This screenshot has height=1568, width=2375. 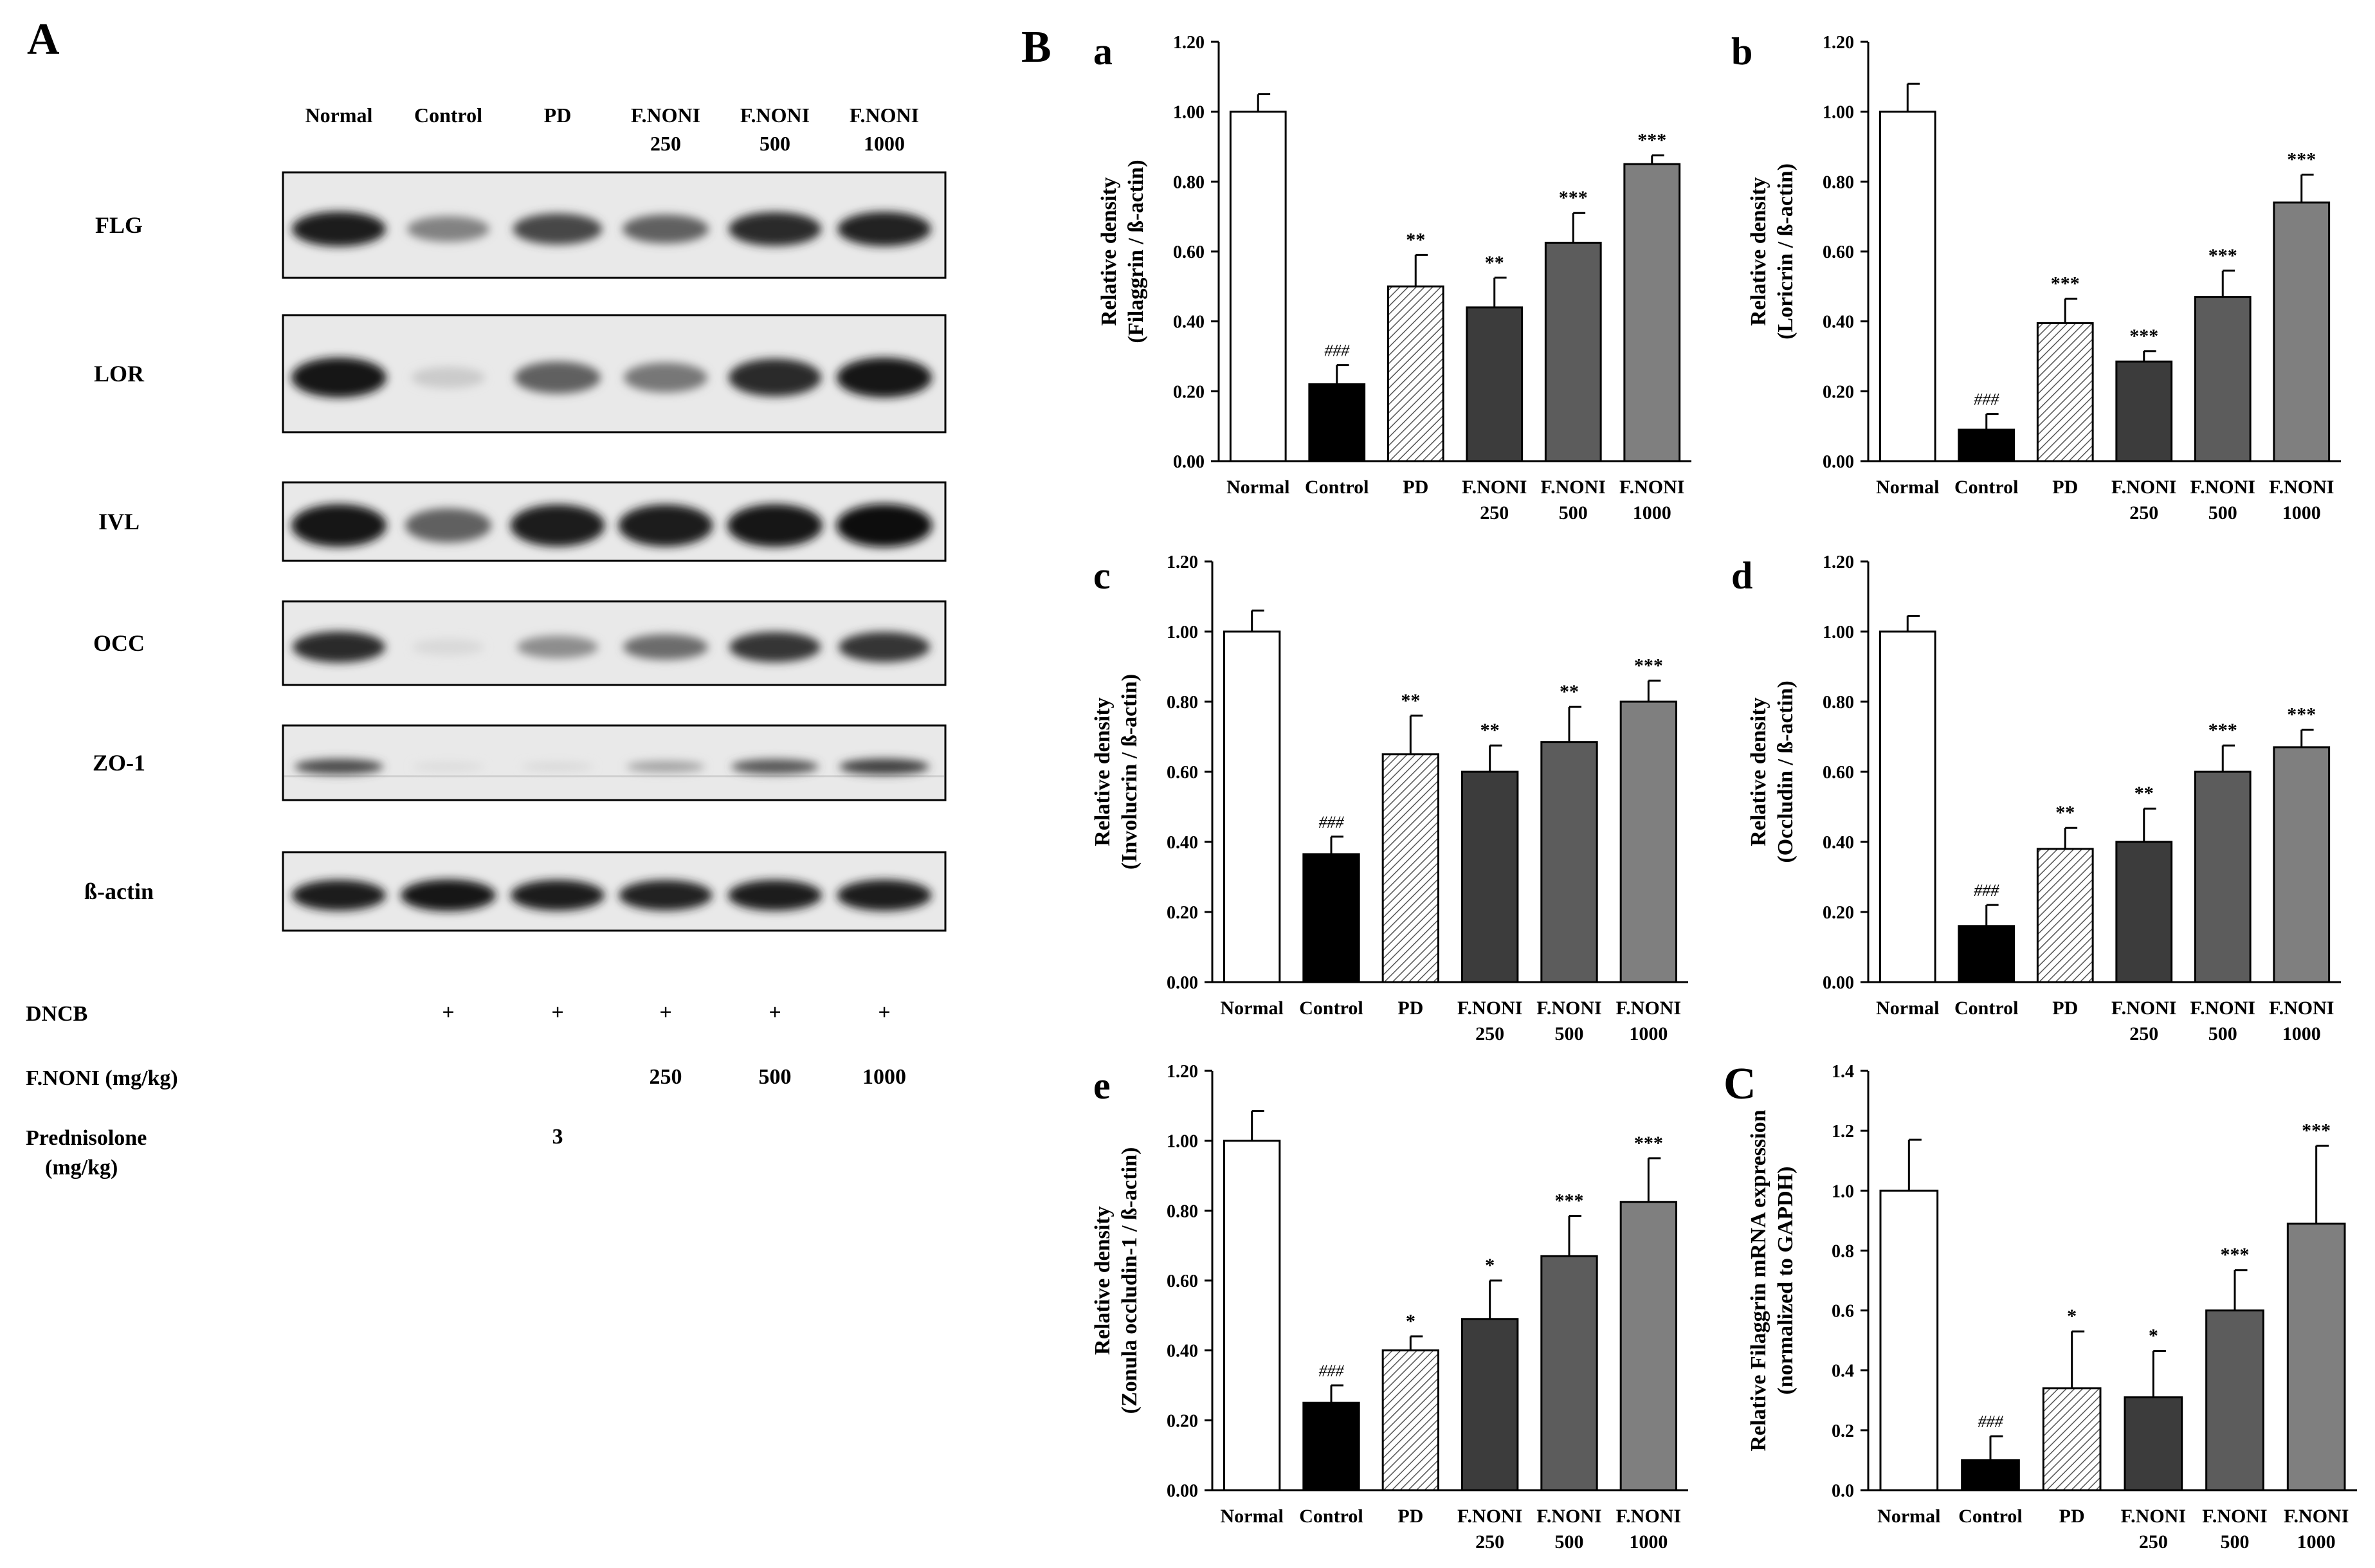 What do you see at coordinates (775, 115) in the screenshot?
I see `lane-label: F.NONI` at bounding box center [775, 115].